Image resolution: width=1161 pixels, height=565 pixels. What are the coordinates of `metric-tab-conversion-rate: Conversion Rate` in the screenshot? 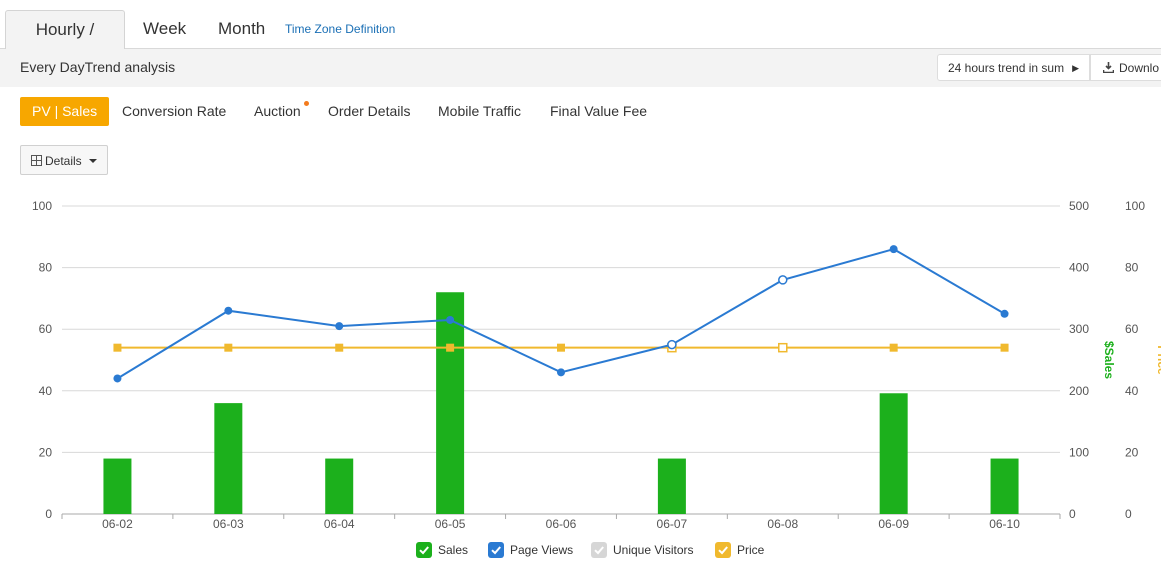 It's located at (174, 111).